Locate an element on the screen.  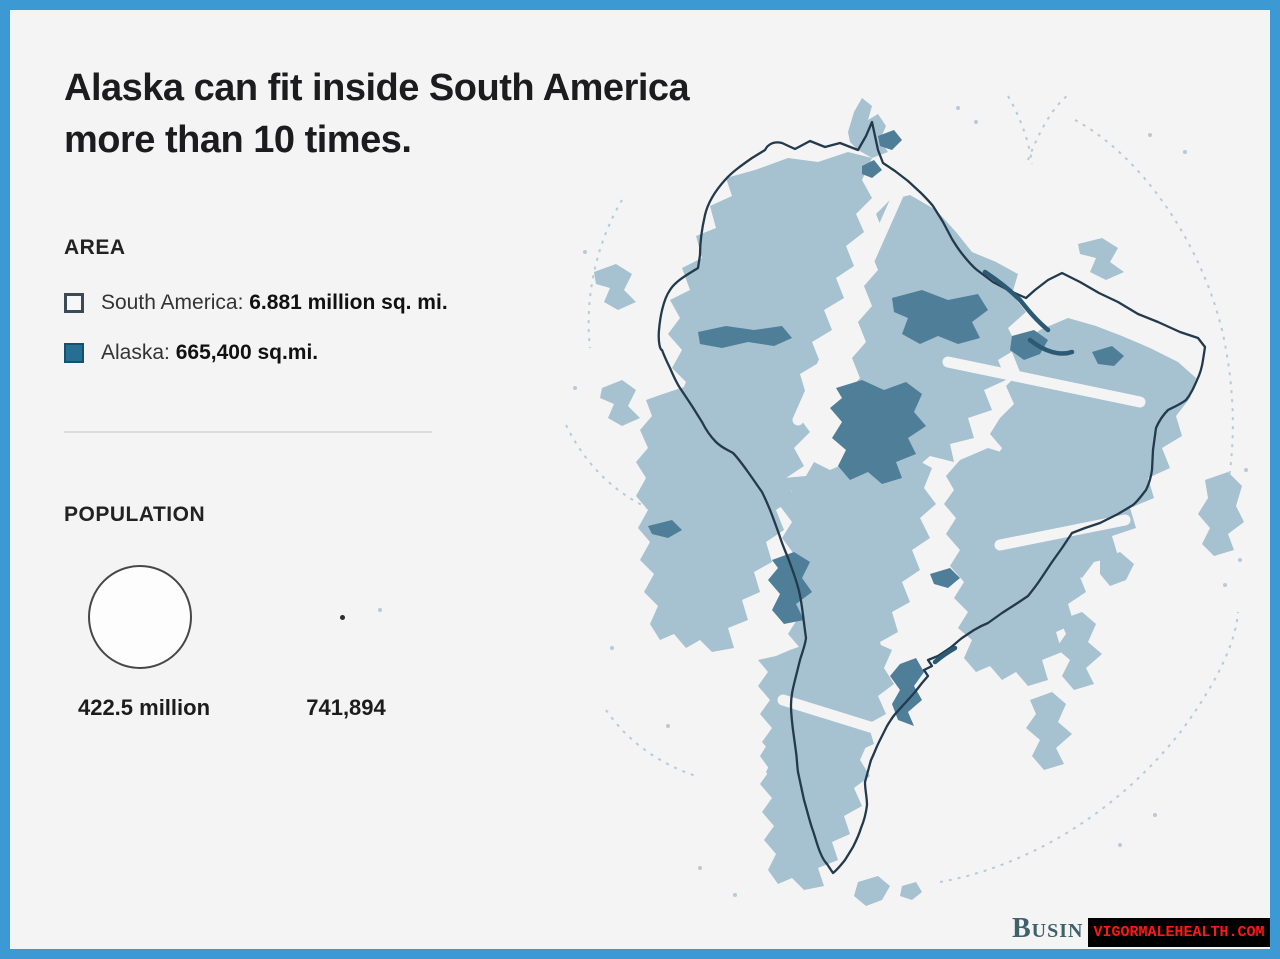
south-america-legend-text: South America: 6.881 million sq. mi. is located at coordinates (274, 303).